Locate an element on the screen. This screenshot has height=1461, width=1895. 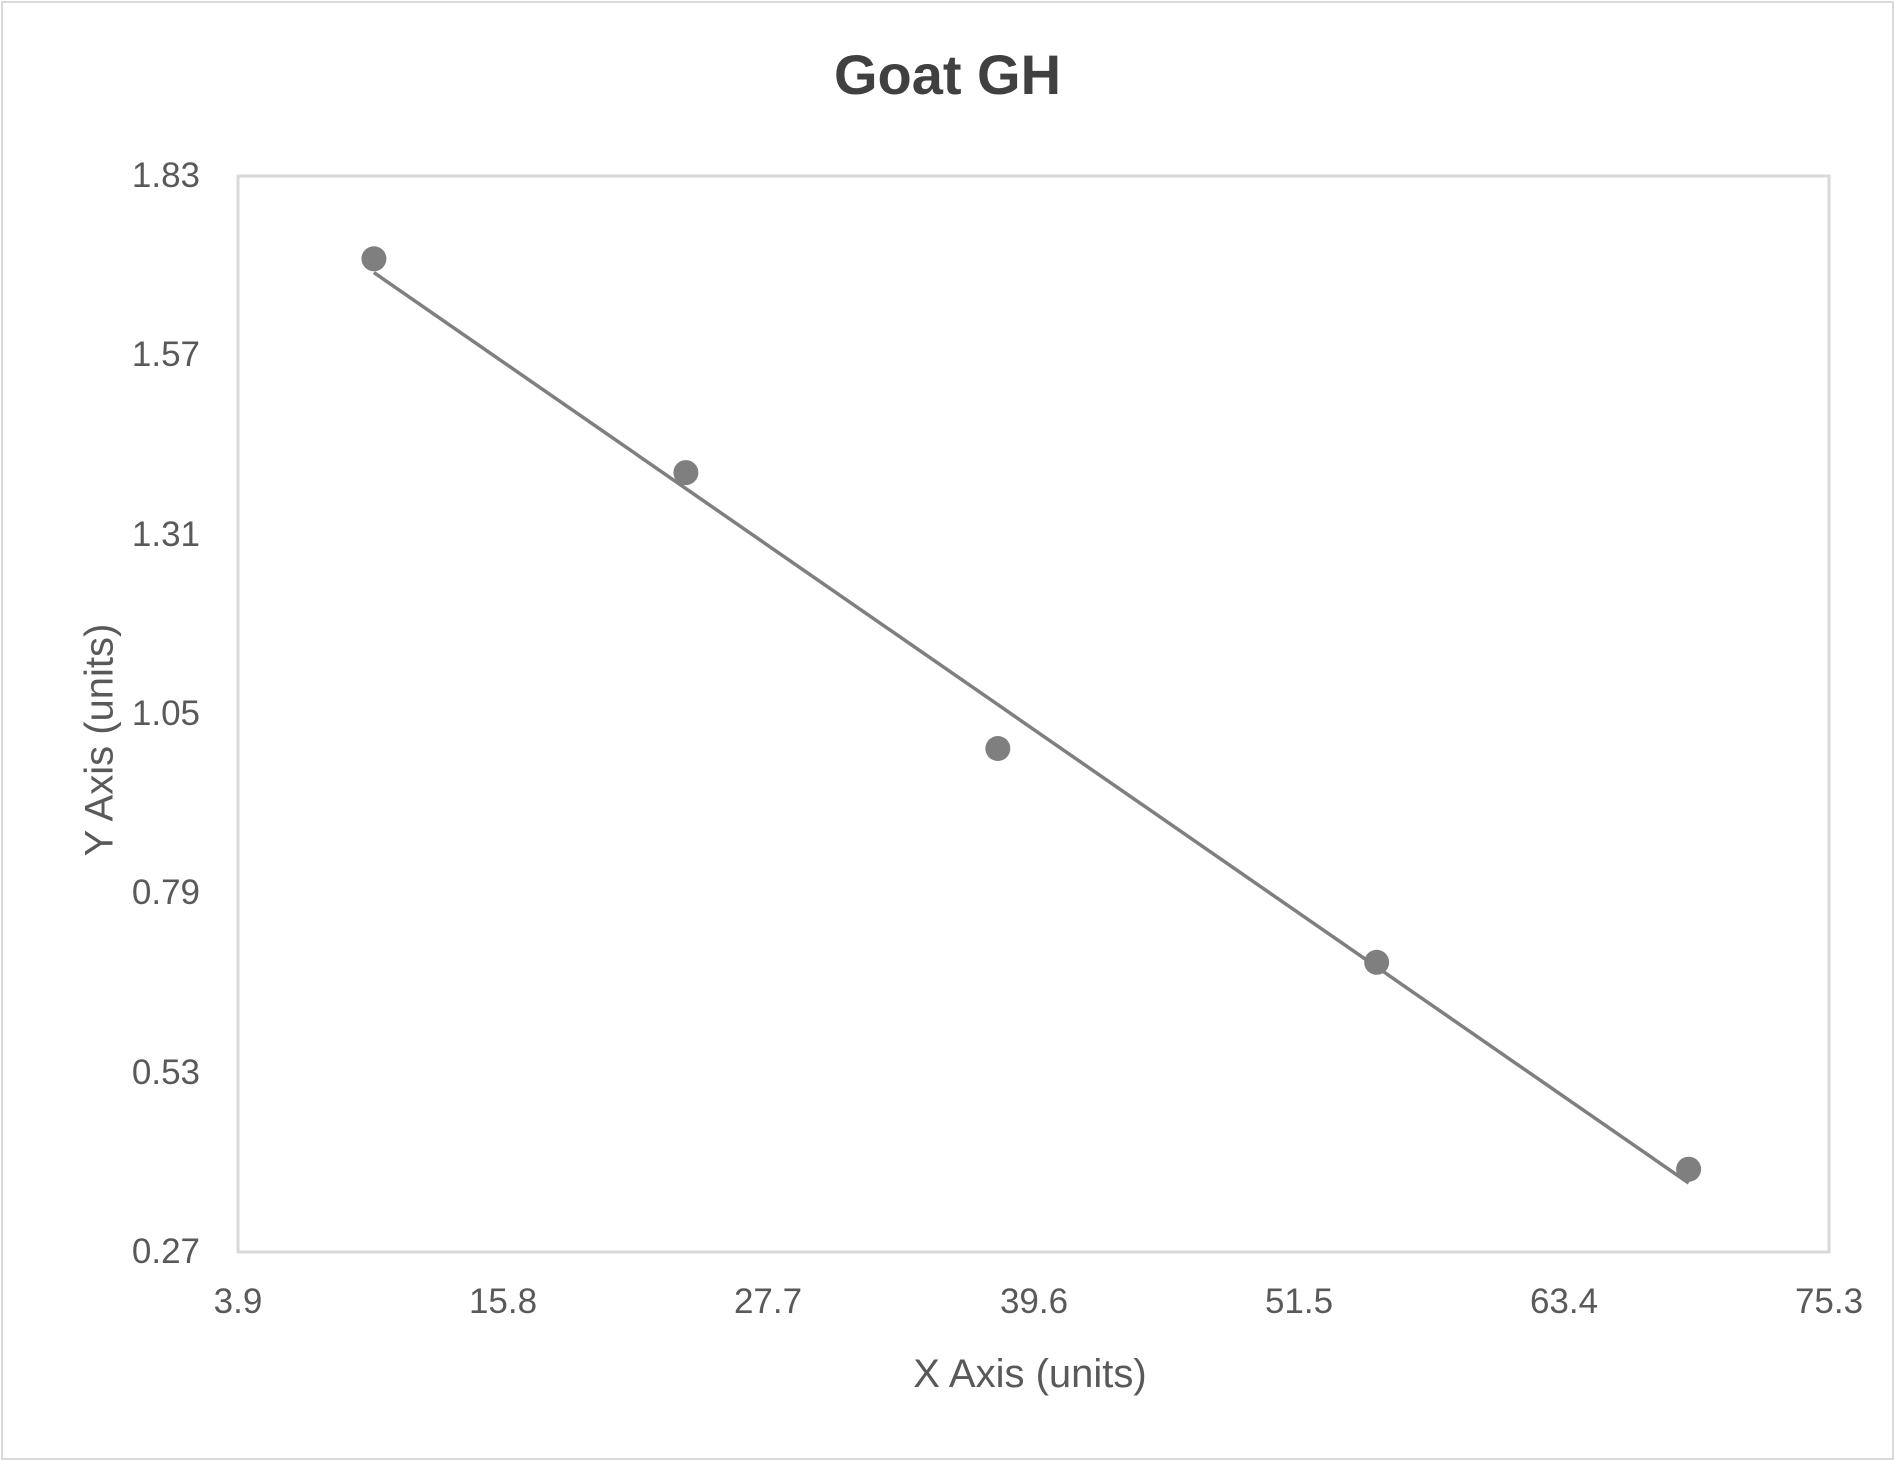
y-tick-label: 0.79 is located at coordinates (165, 892).